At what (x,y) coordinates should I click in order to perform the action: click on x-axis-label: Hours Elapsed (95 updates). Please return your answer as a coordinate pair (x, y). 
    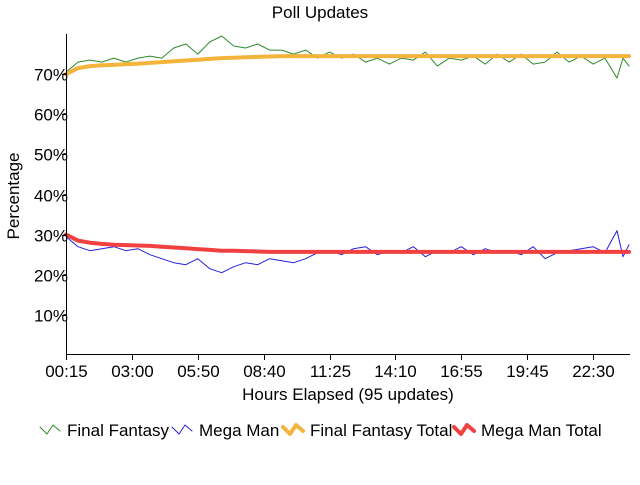
    Looking at the image, I should click on (348, 394).